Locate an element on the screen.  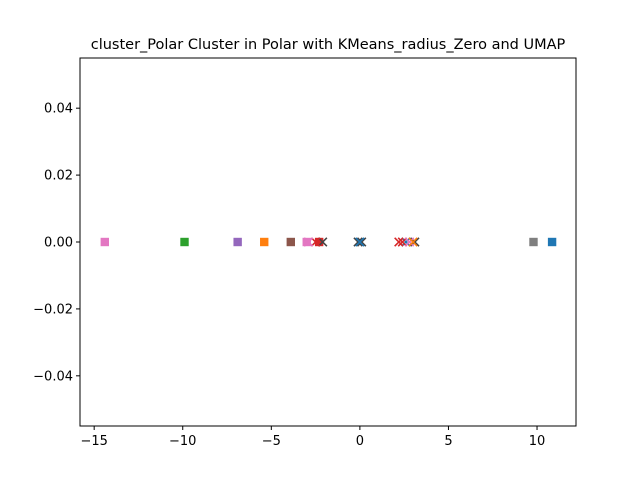
y-tick-label: −0.02 is located at coordinates (53, 309).